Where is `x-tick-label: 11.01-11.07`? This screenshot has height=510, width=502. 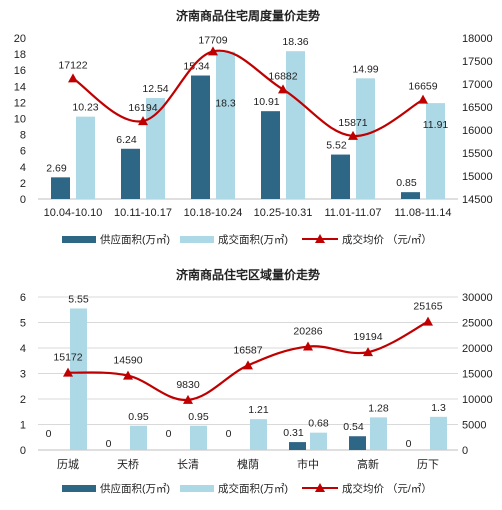 x-tick-label: 11.01-11.07 is located at coordinates (352, 213).